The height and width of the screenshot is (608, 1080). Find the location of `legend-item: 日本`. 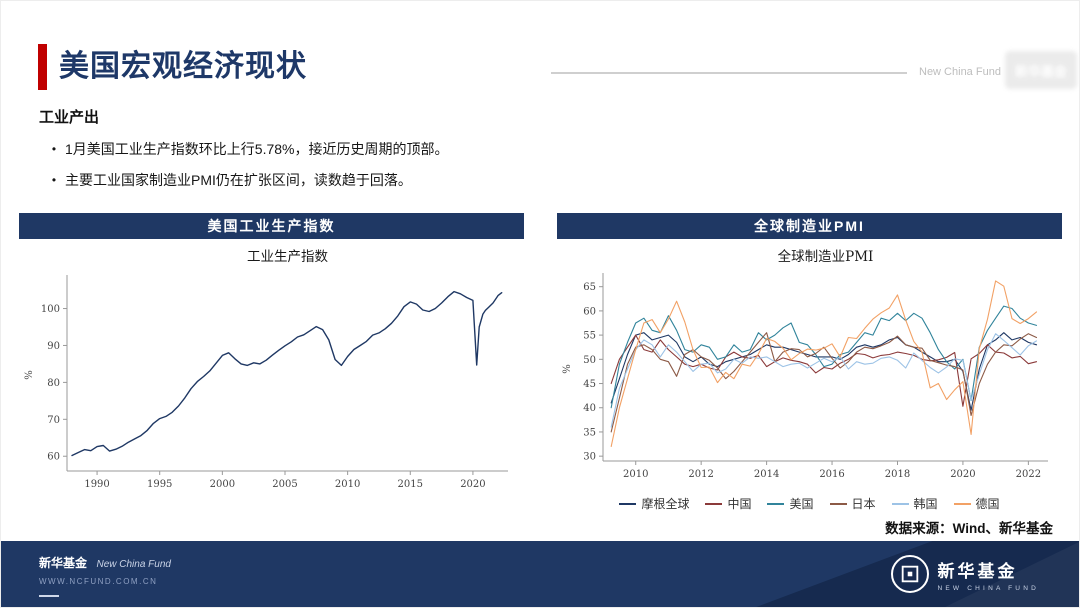

legend-item: 日本 is located at coordinates (852, 503).